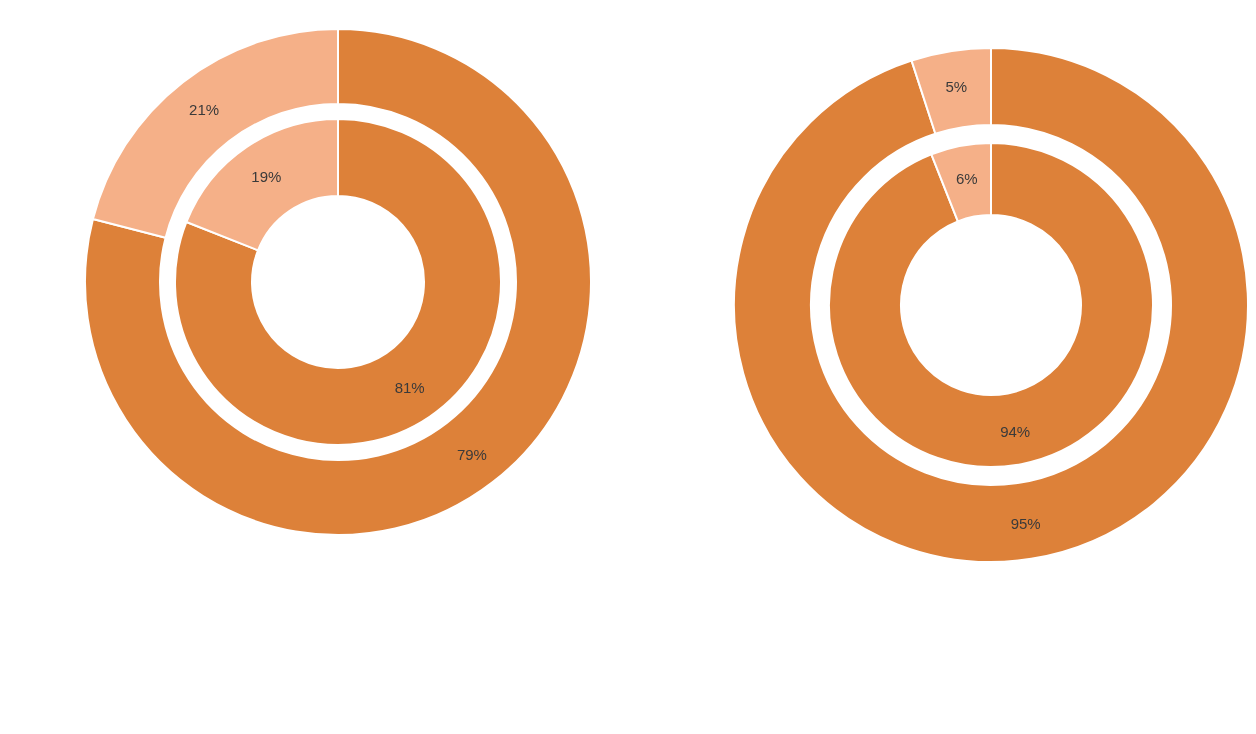  Describe the element at coordinates (204, 109) in the screenshot. I see `data-label: 21%` at that location.